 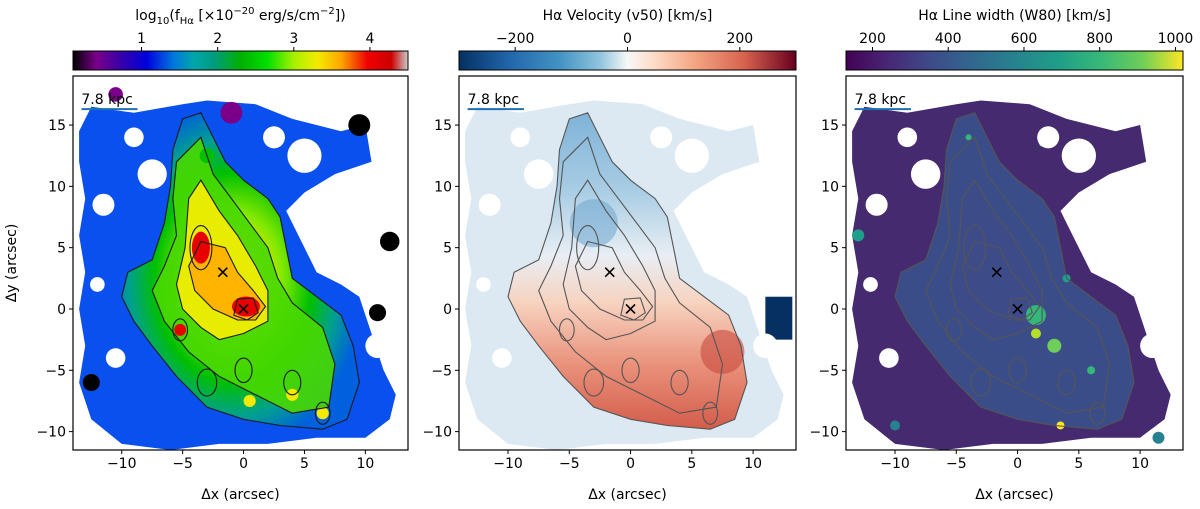 What do you see at coordinates (1140, 464) in the screenshot?
I see `x-tick-label: 10` at bounding box center [1140, 464].